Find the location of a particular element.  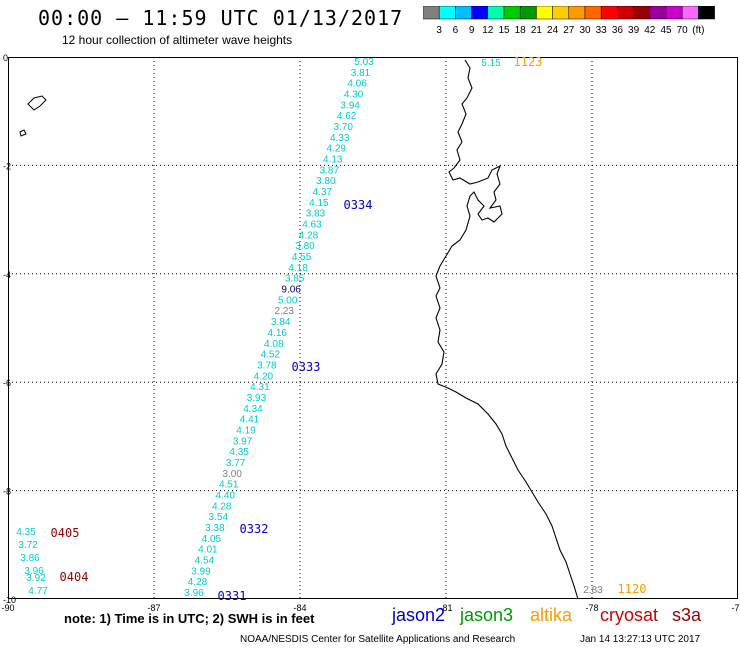

y-tick-label: -6 is located at coordinates (7, 383).